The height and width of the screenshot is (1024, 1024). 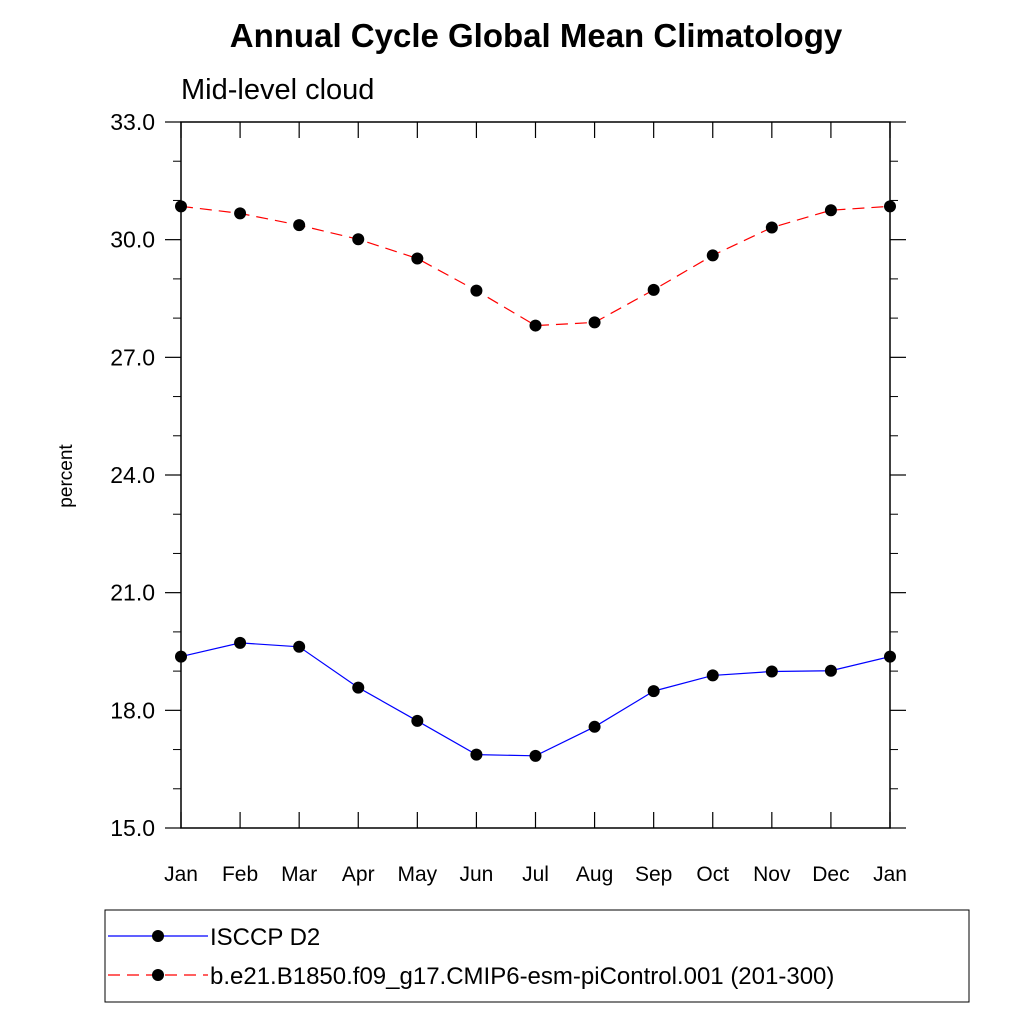 I want to click on y-tick-label: 15.0, so click(x=132, y=828).